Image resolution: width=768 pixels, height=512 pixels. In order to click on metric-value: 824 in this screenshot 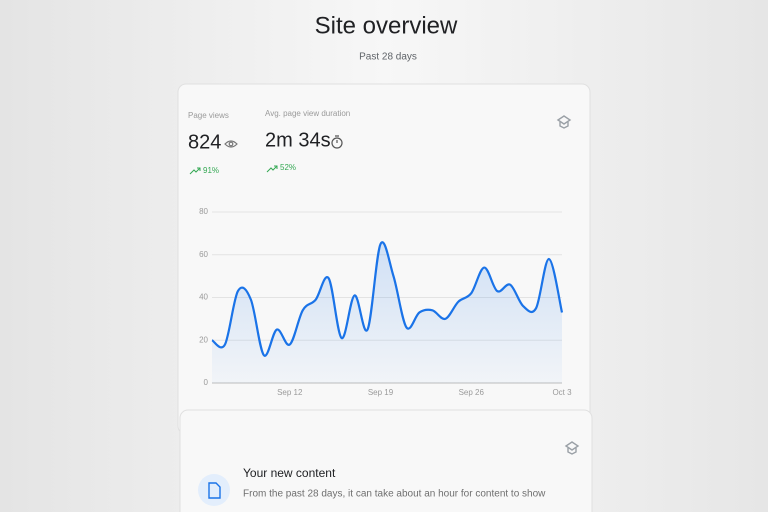, I will do `click(204, 142)`.